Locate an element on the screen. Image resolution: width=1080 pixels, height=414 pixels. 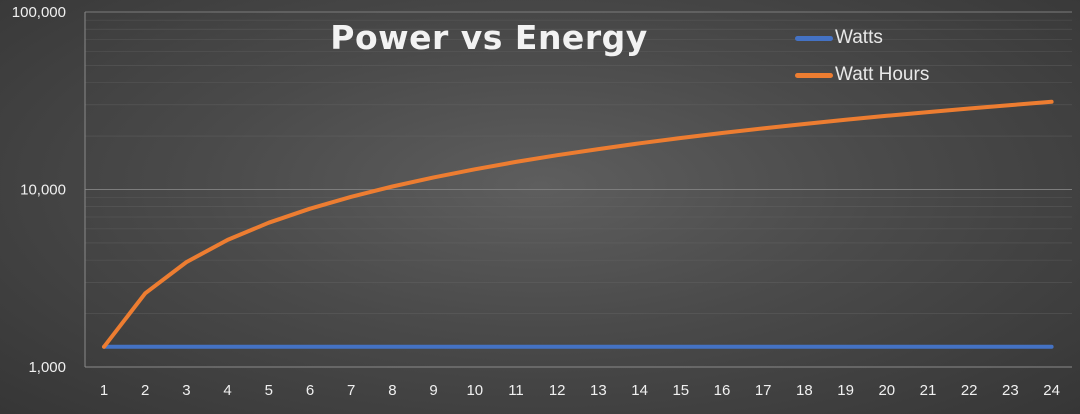
y-tick-label: 100,000 is located at coordinates (39, 12).